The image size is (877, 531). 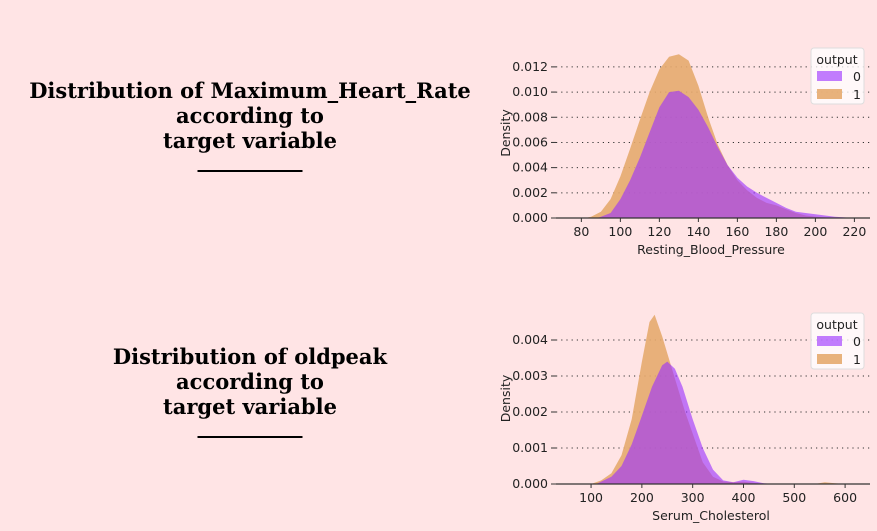 What do you see at coordinates (698, 231) in the screenshot?
I see `x-tick-label: 140` at bounding box center [698, 231].